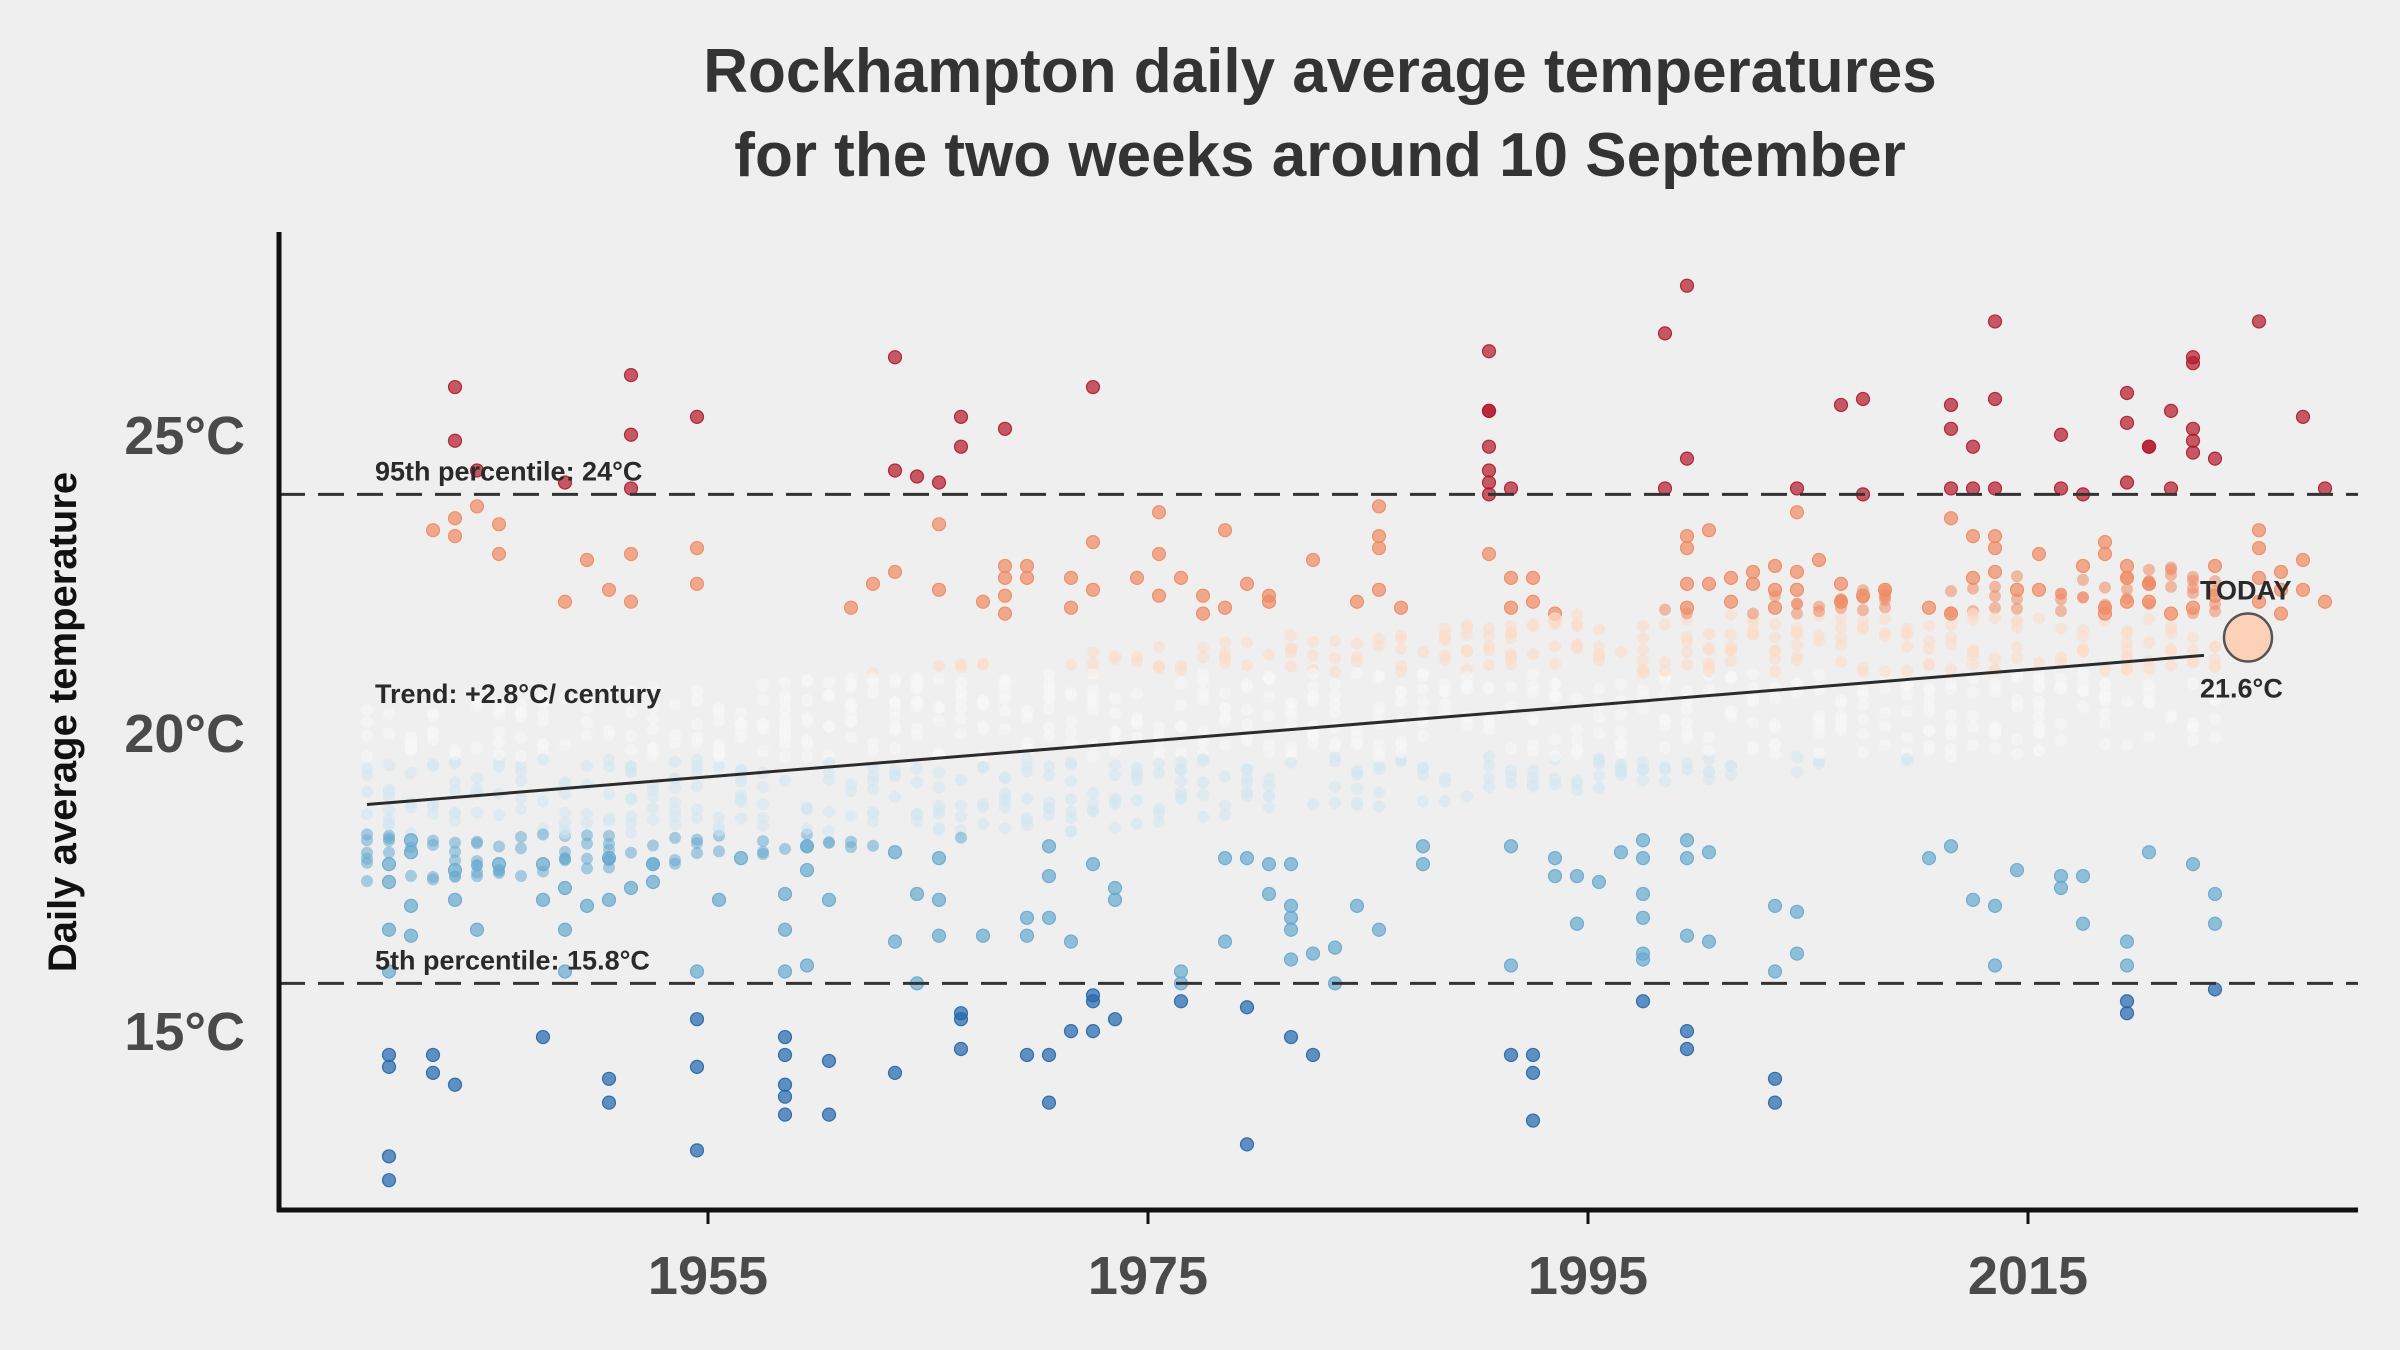  I want to click on x-tick-label: 1995, so click(1588, 1276).